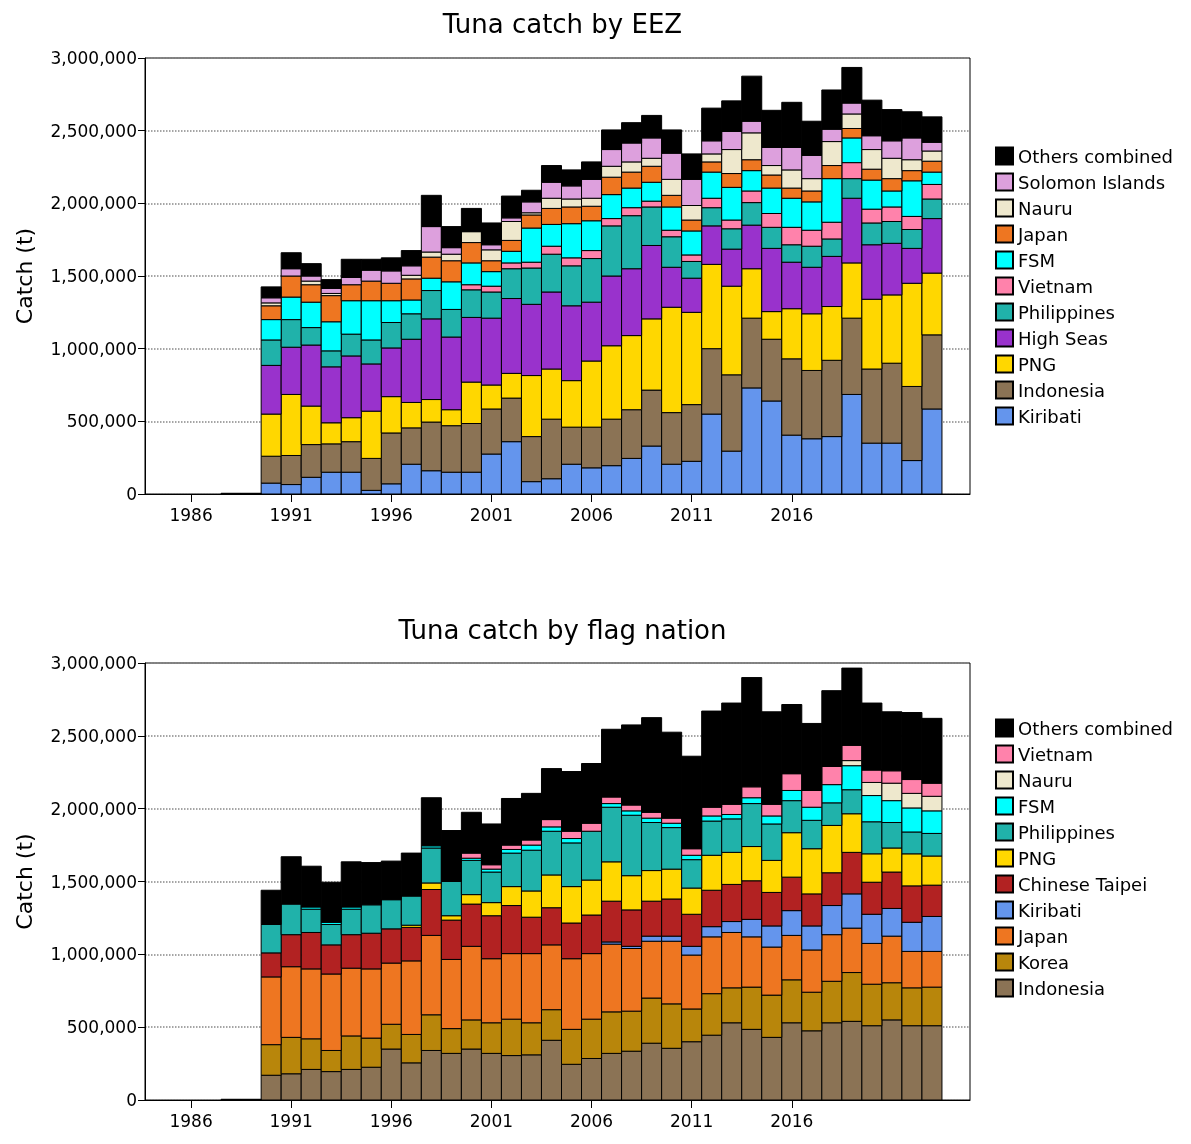 Image resolution: width=1191 pixels, height=1144 pixels. I want to click on chart-title: Tuna catch by EEZ, so click(562, 24).